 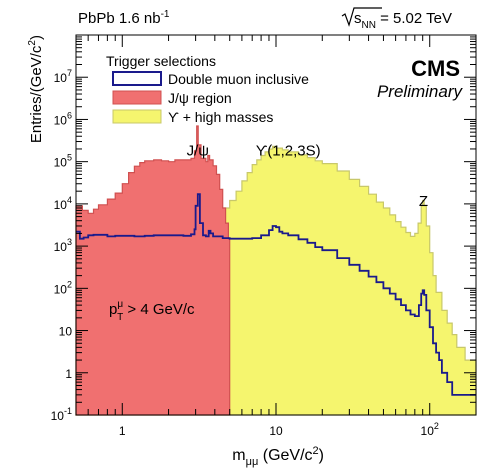 I want to click on y-tick-label: 10, so click(x=66, y=332).